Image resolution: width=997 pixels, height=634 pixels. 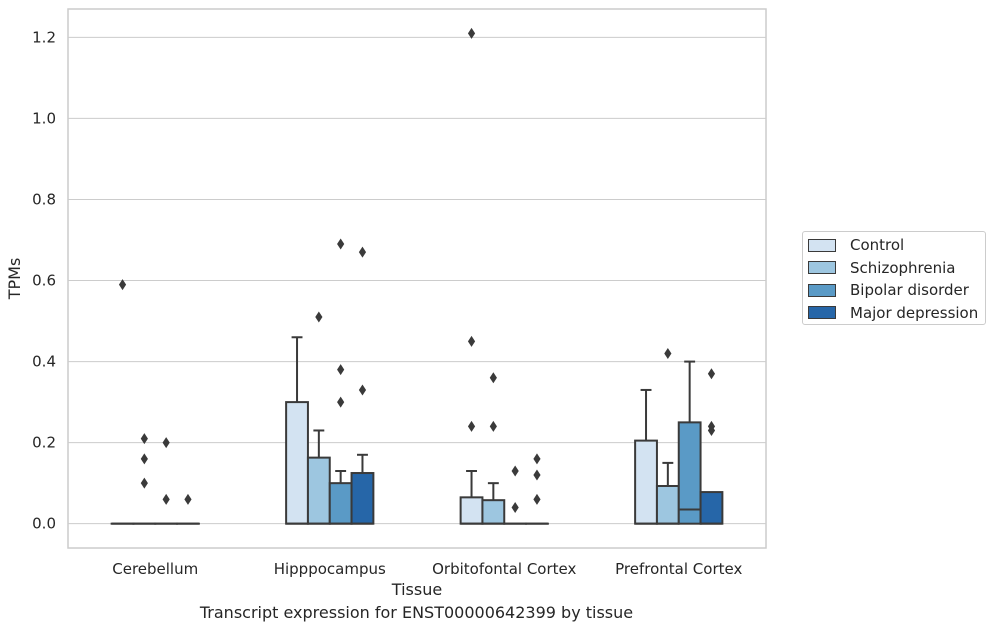 I want to click on x-axis-label: Tissue, so click(x=416, y=589).